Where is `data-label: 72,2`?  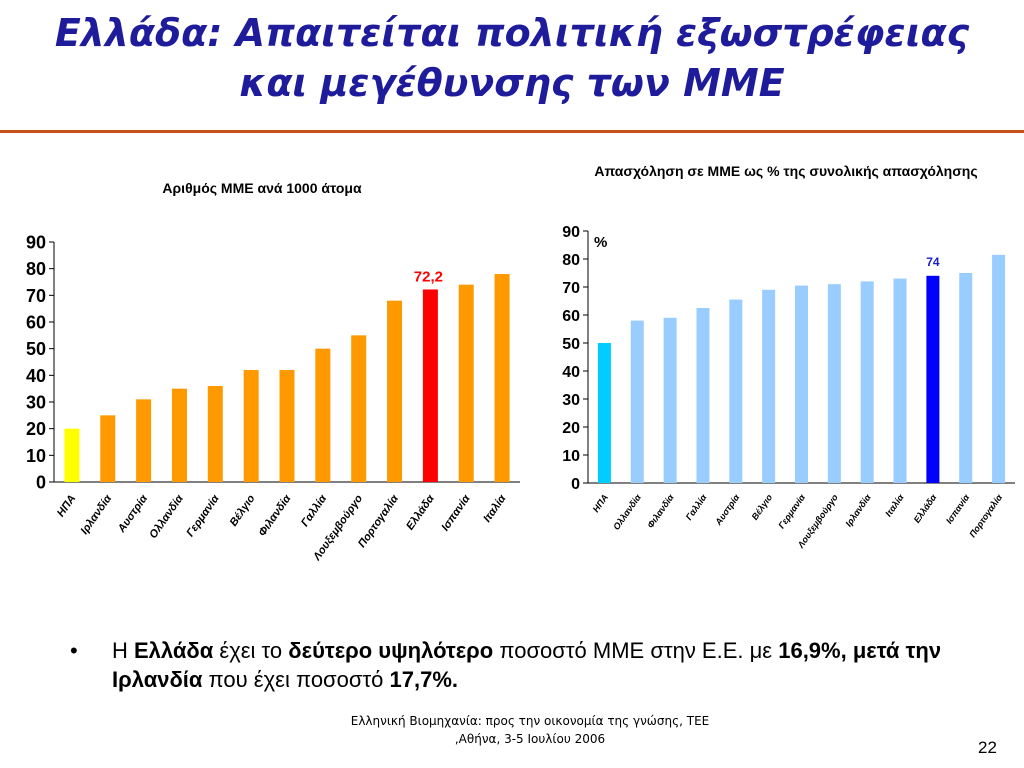 data-label: 72,2 is located at coordinates (428, 276).